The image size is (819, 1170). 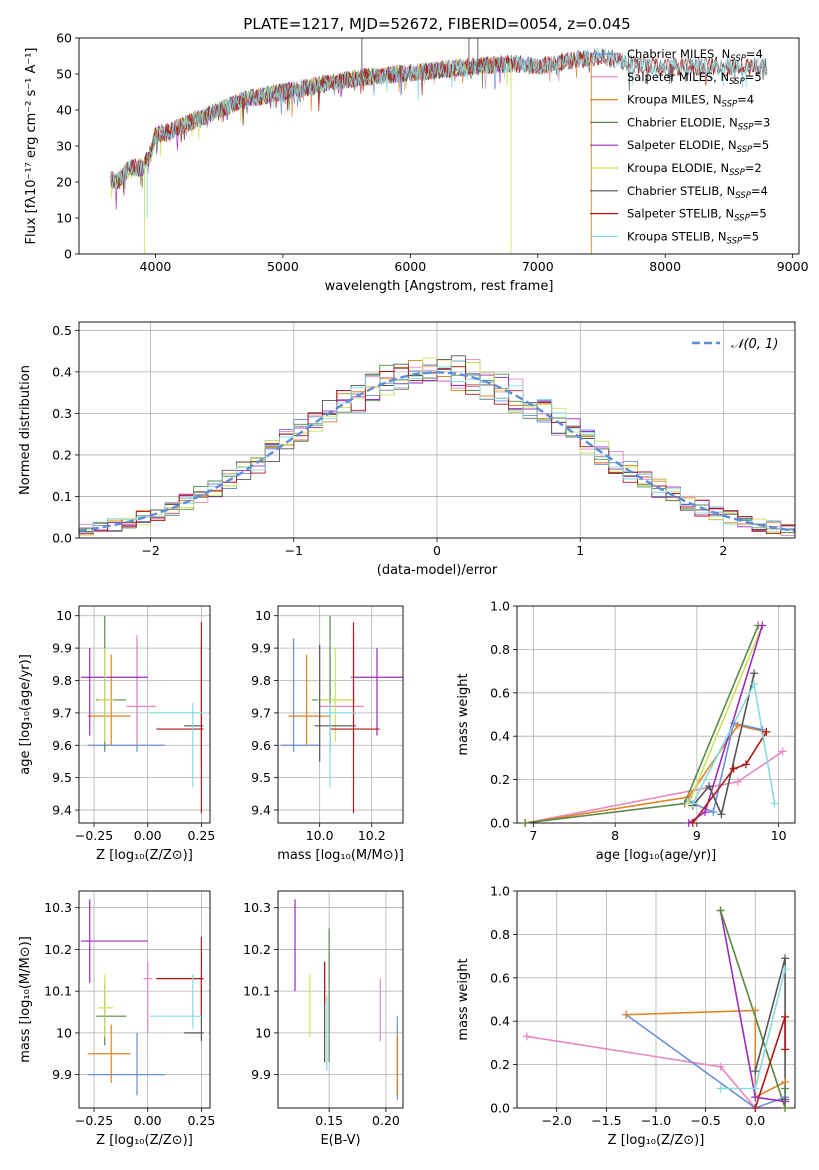 What do you see at coordinates (94, 835) in the screenshot?
I see `x-tick-label: −0.25` at bounding box center [94, 835].